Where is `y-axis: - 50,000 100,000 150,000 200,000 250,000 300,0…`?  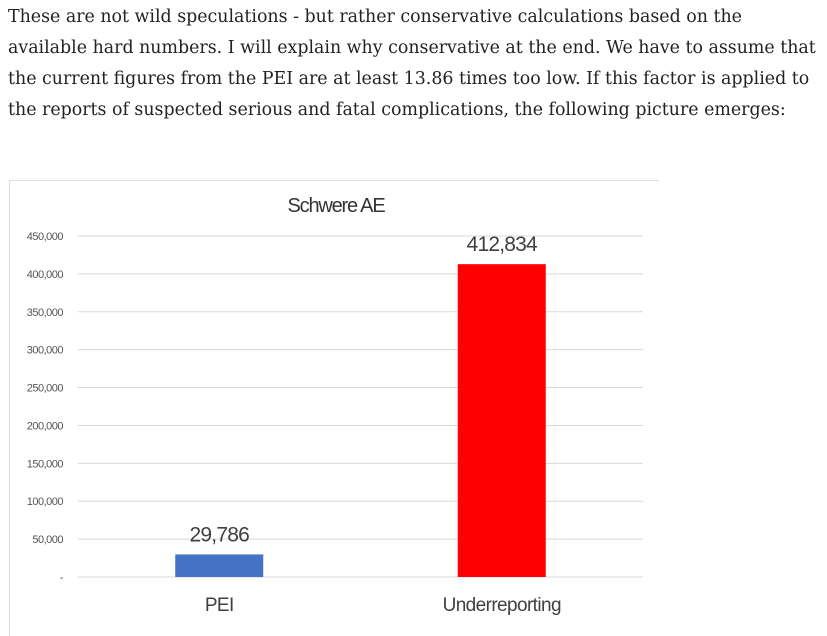
y-axis: - 50,000 100,000 150,000 200,000 250,000 300,0… is located at coordinates (46, 407).